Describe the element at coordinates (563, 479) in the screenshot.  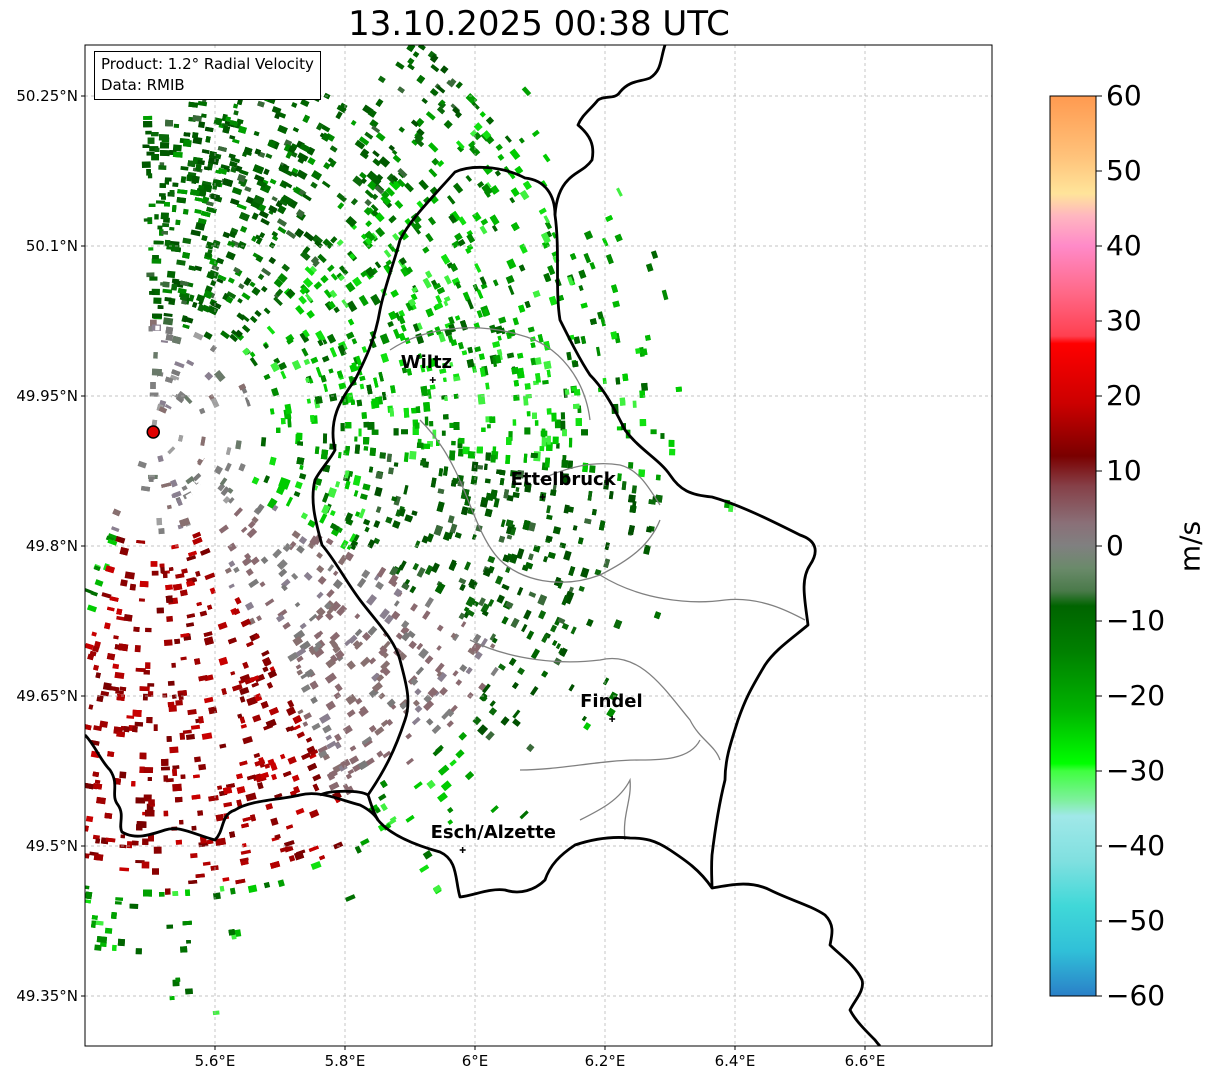
I see `city-label: Ettelbruck` at that location.